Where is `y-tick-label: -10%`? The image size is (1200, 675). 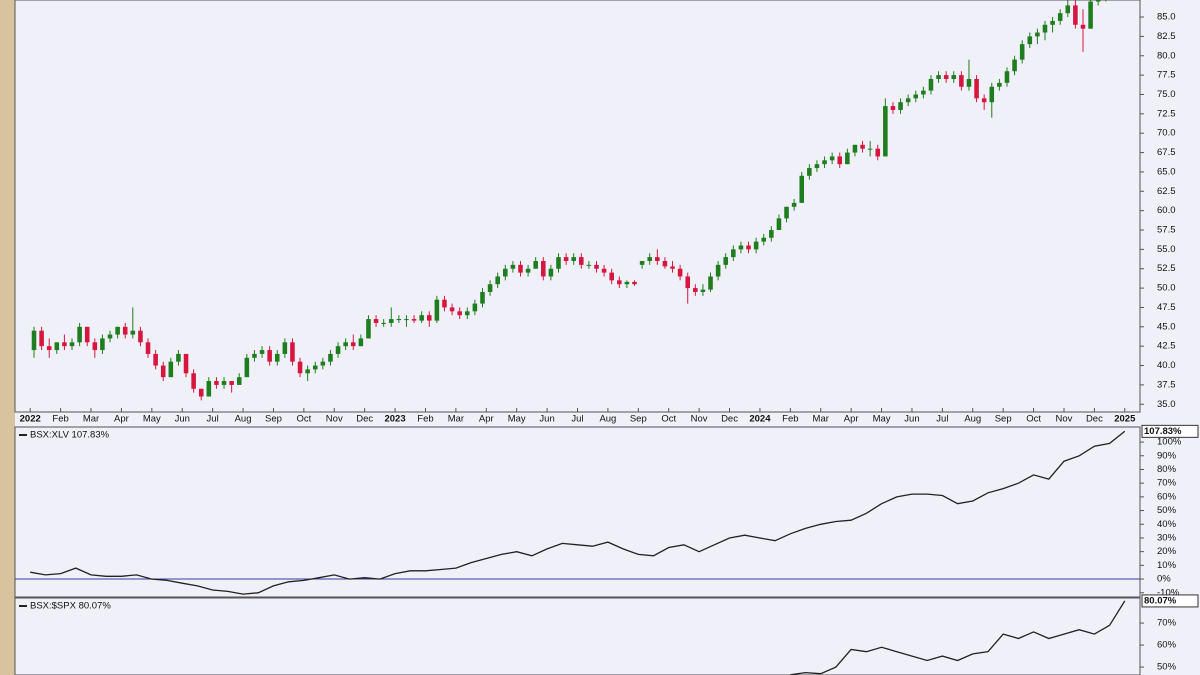
y-tick-label: -10% is located at coordinates (1168, 592).